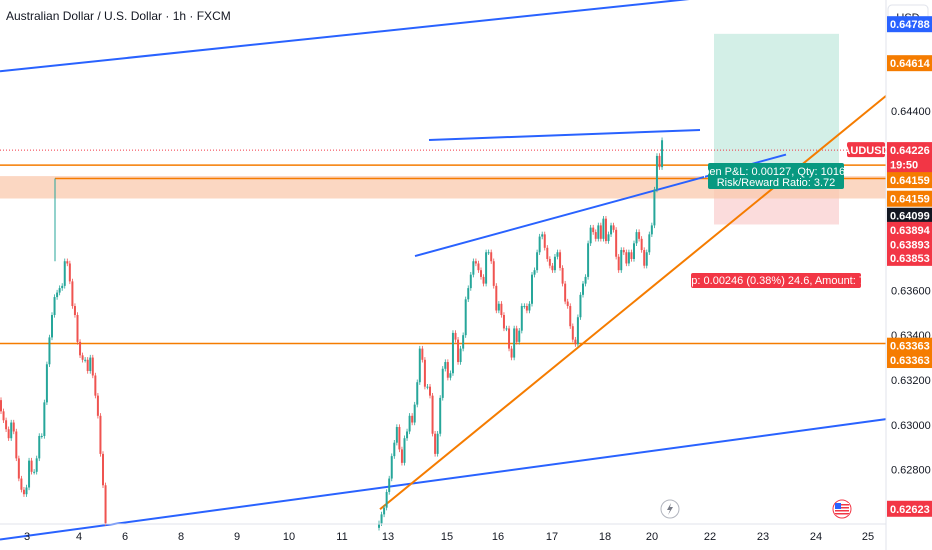  What do you see at coordinates (670, 509) in the screenshot?
I see `lightning-event-icon` at bounding box center [670, 509].